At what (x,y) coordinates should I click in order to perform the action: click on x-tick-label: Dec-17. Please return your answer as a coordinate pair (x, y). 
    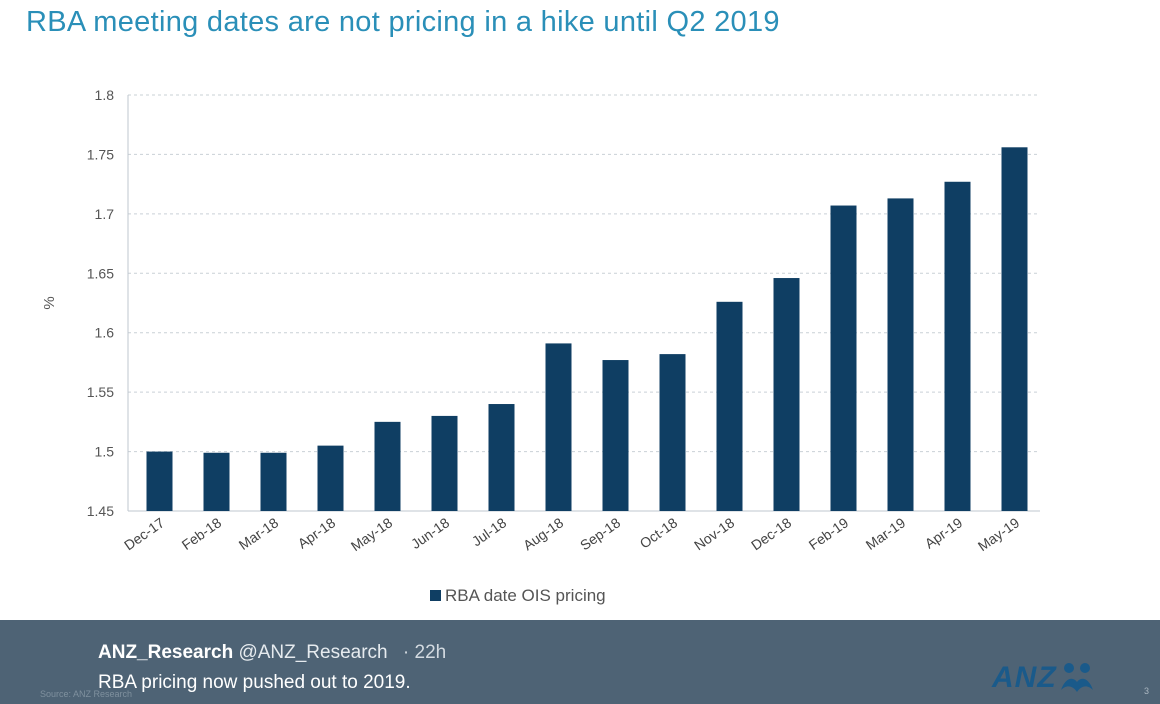
    Looking at the image, I should click on (144, 533).